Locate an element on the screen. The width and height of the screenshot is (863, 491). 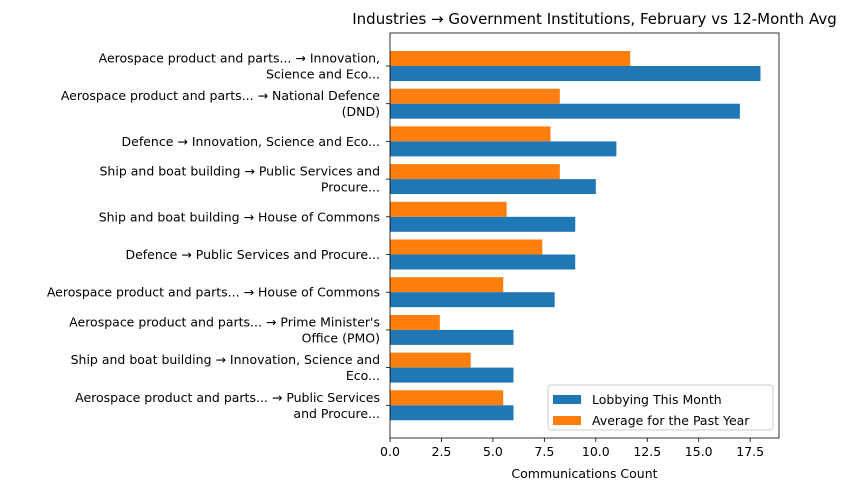
legend-label: Average for the Past Year is located at coordinates (671, 420).